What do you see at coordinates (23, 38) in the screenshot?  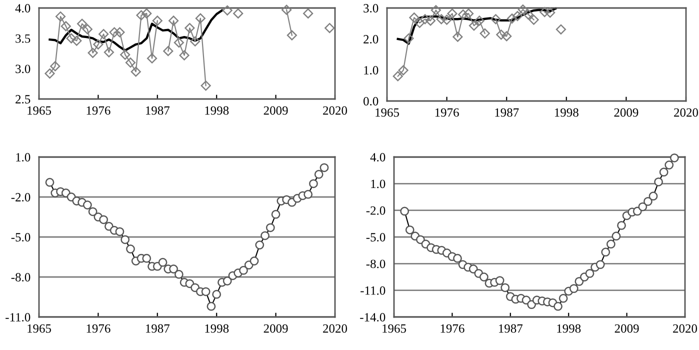 I see `y-tick-label: 3.5` at bounding box center [23, 38].